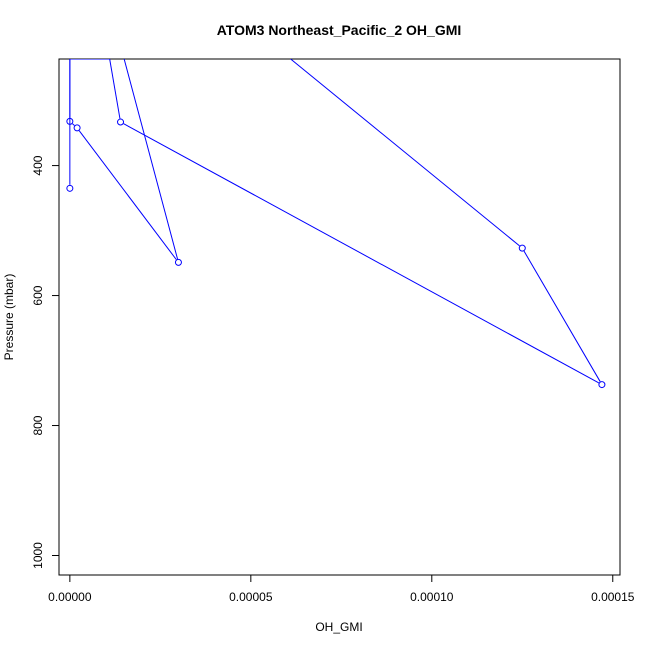 This screenshot has height=650, width=650. I want to click on y-tick-label: 400, so click(38, 165).